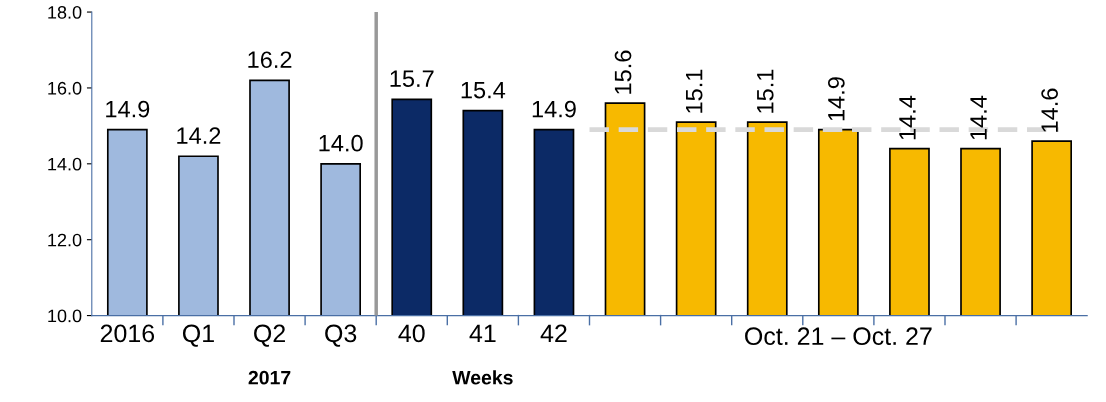 This screenshot has height=402, width=1106. Describe the element at coordinates (65, 88) in the screenshot. I see `y-tick-label: 16.0` at that location.